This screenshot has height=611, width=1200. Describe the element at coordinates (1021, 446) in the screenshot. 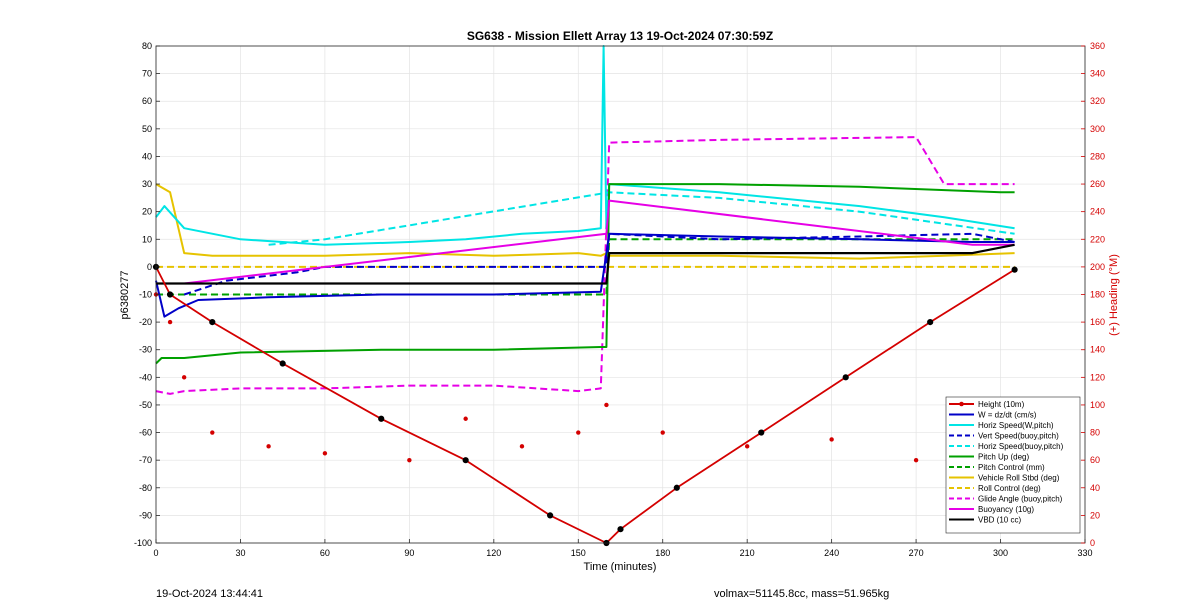

I see `legend-label: Horiz Speed(buoy,pitch)` at that location.